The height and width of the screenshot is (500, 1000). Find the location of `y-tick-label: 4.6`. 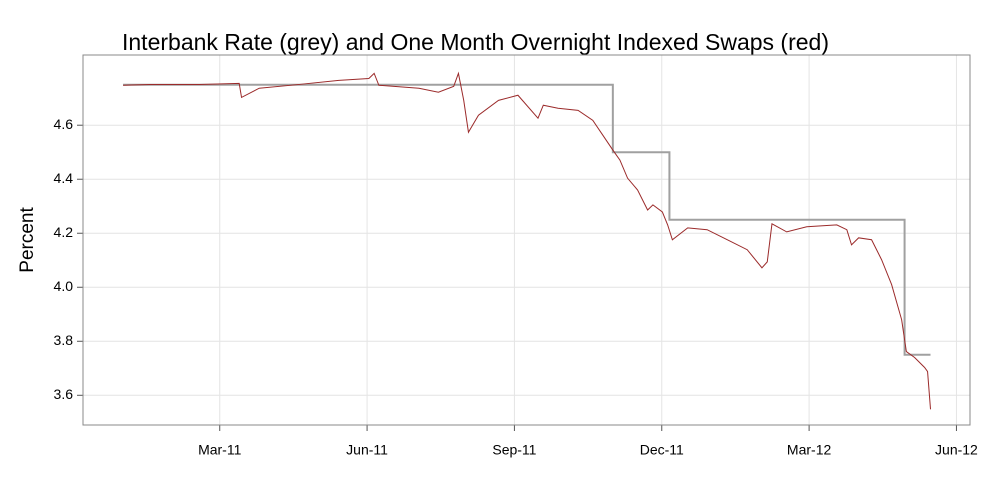

y-tick-label: 4.6 is located at coordinates (64, 124).